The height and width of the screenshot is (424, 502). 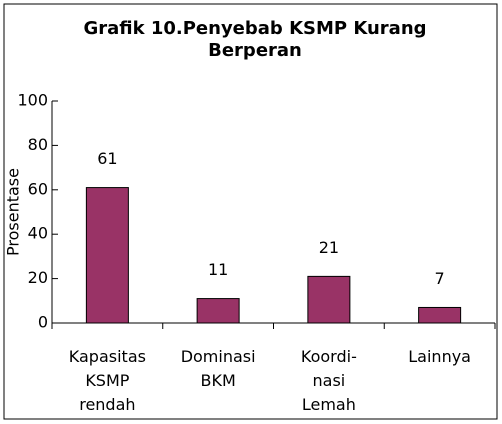 What do you see at coordinates (107, 356) in the screenshot?
I see `x-tick-label-line: Kapasitas` at bounding box center [107, 356].